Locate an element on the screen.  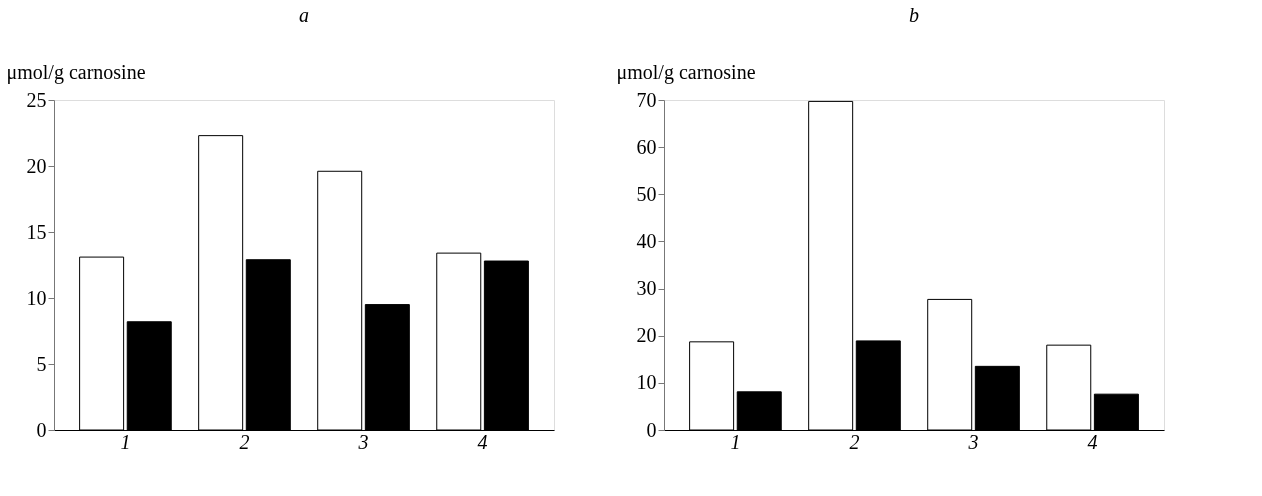
y-tick-label: 70 is located at coordinates (646, 99).